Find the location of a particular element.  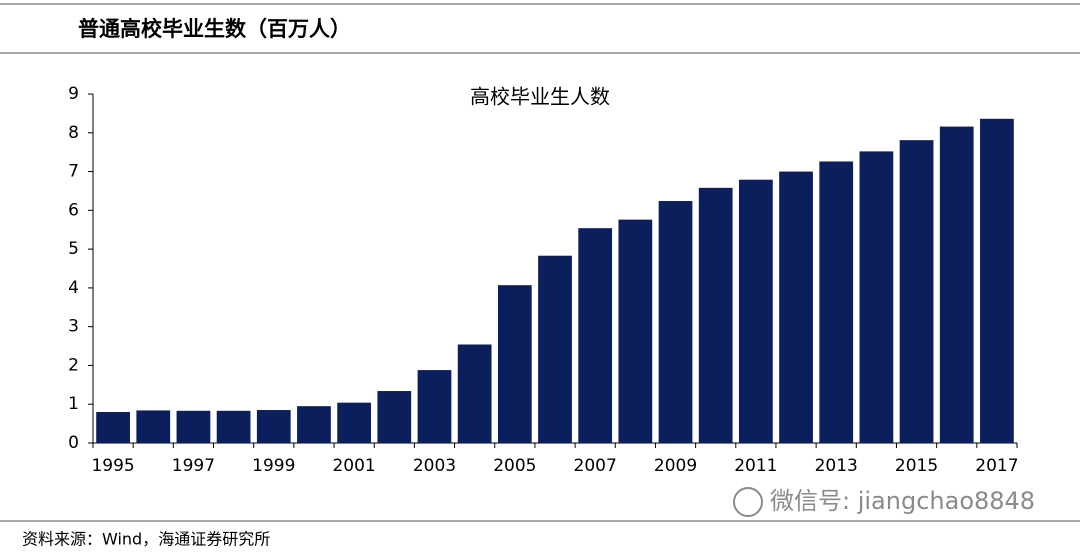

x-tick-label: 2009 is located at coordinates (675, 466).